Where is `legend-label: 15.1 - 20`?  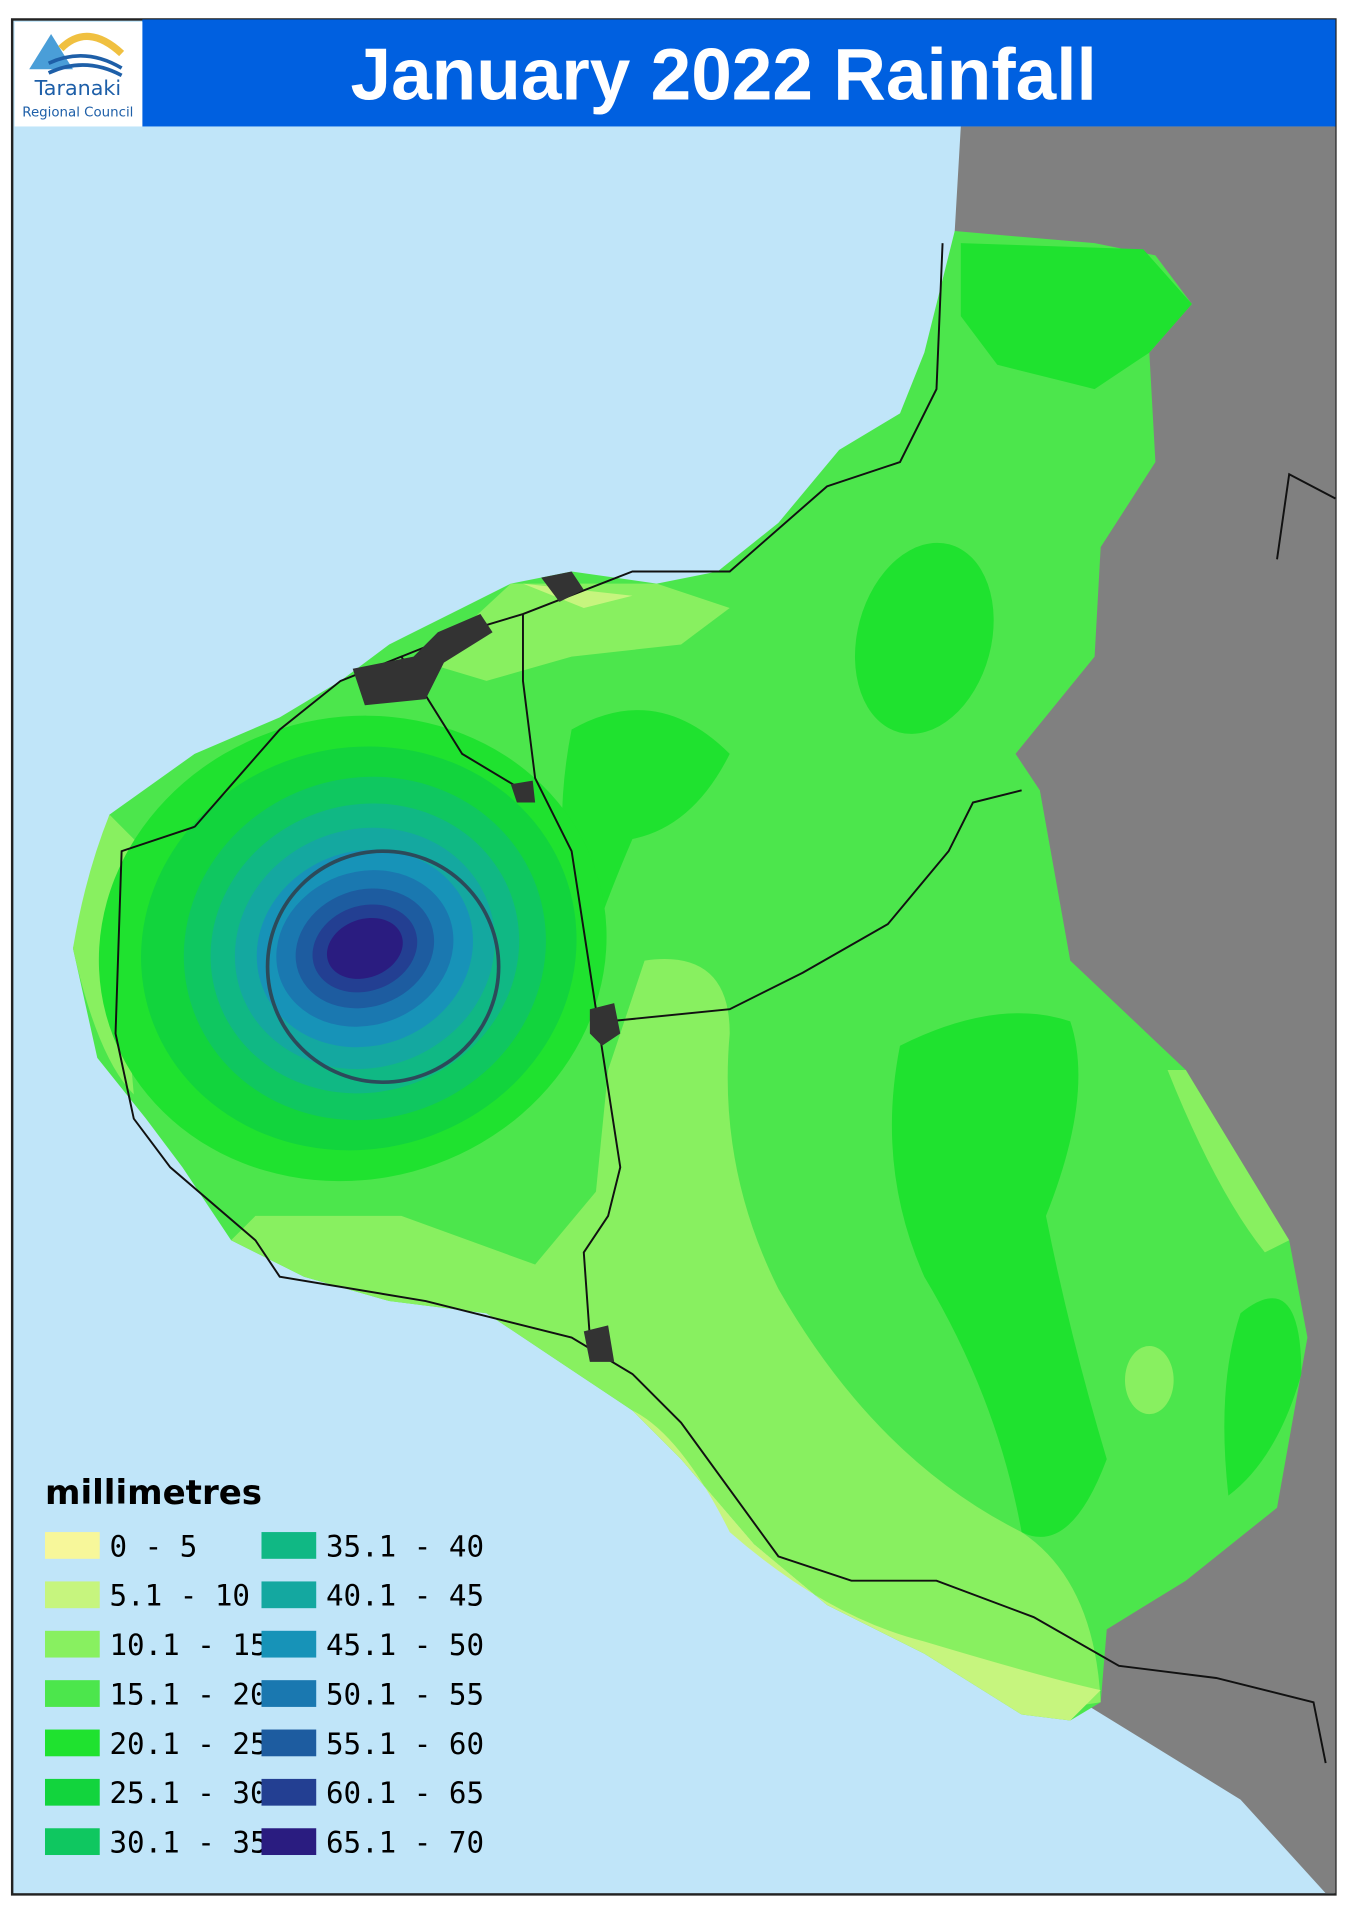
legend-label: 15.1 - 20 is located at coordinates (188, 1694).